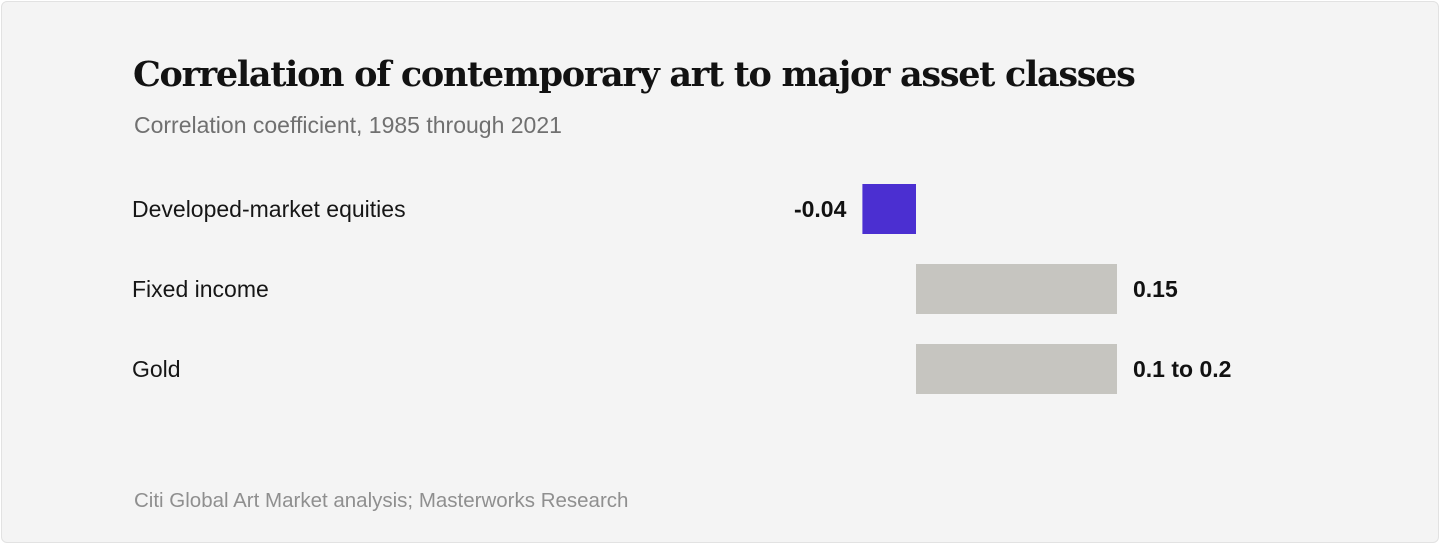 Image resolution: width=1440 pixels, height=544 pixels. What do you see at coordinates (1182, 369) in the screenshot?
I see `value-label: 0.1 to 0.2` at bounding box center [1182, 369].